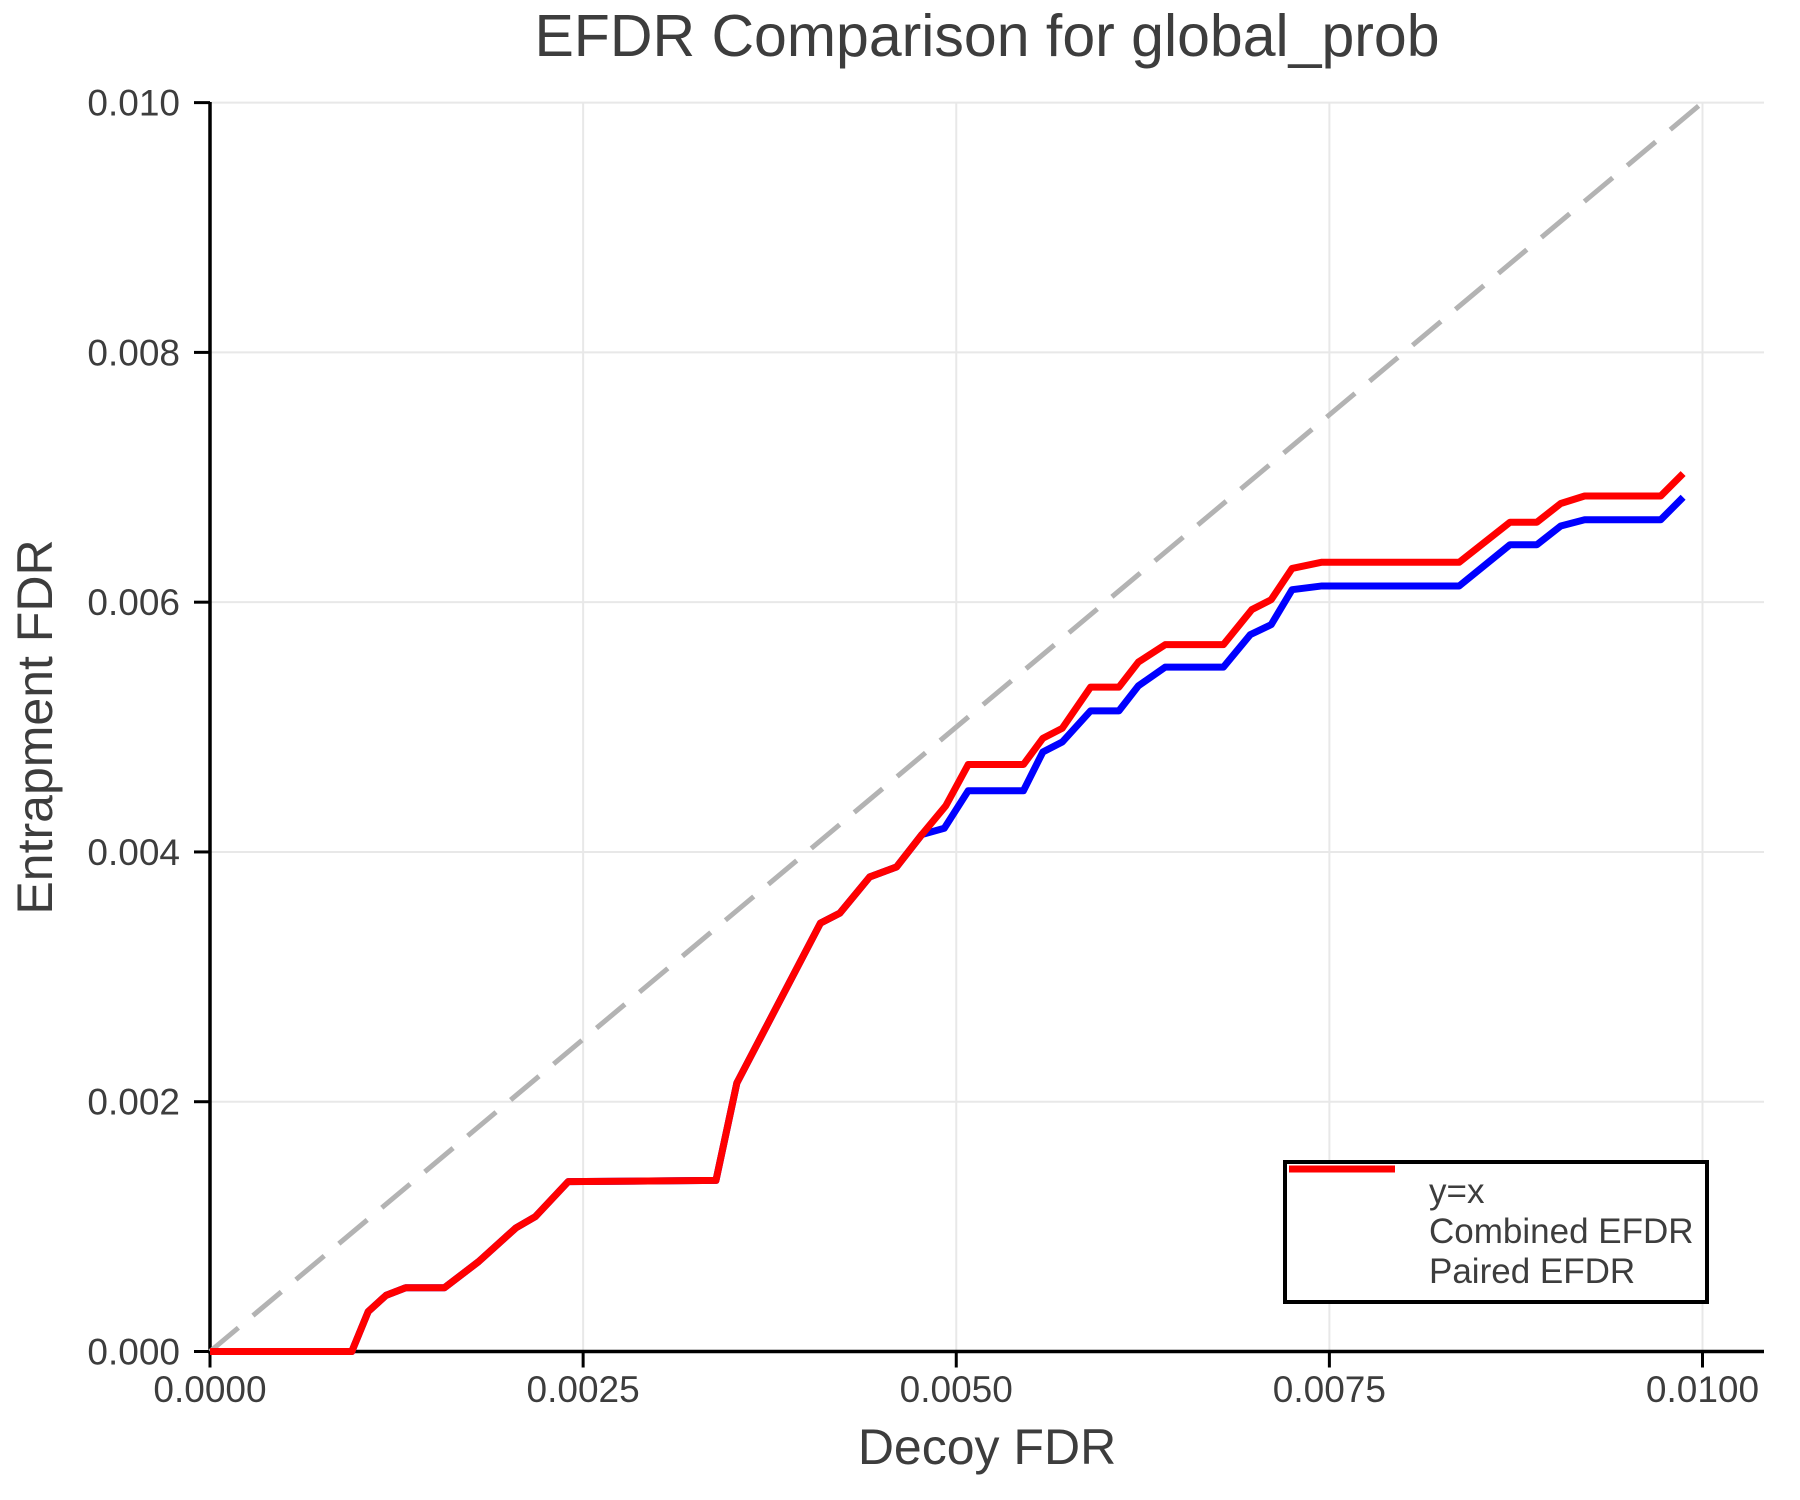 The height and width of the screenshot is (1500, 1800). What do you see at coordinates (133, 602) in the screenshot?
I see `y-tick-label: 0.006` at bounding box center [133, 602].